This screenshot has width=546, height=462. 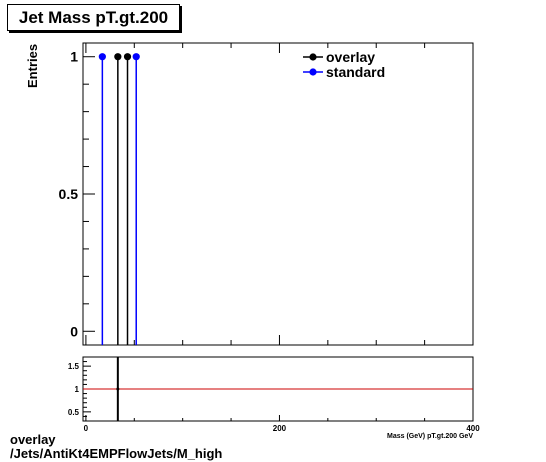 What do you see at coordinates (74, 331) in the screenshot?
I see `y-tick-label: 0` at bounding box center [74, 331].